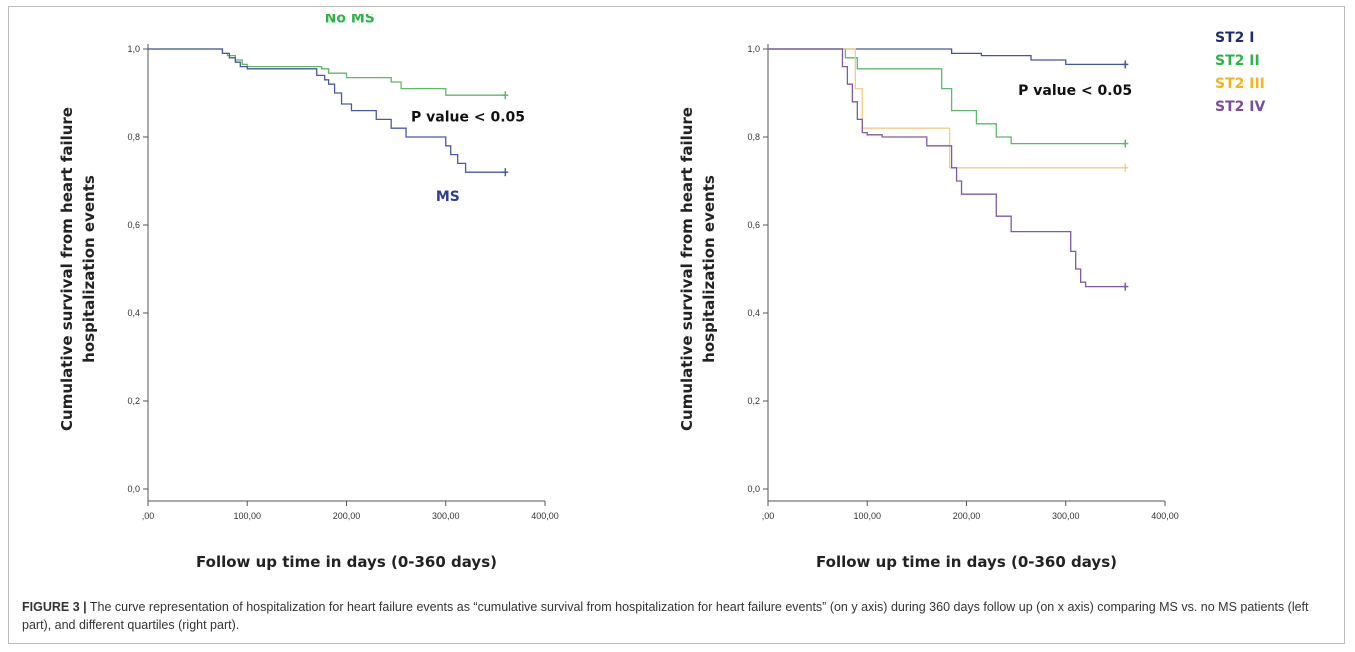 The image size is (1355, 652). Describe the element at coordinates (448, 197) in the screenshot. I see `chart-annotation: MS` at that location.